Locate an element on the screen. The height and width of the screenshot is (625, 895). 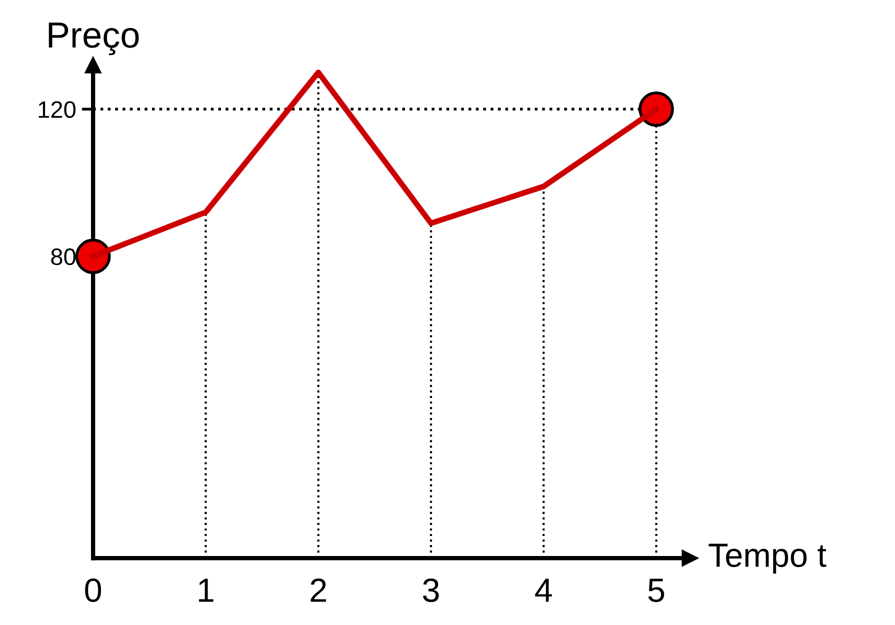
x-tick-label: 2 is located at coordinates (318, 590).